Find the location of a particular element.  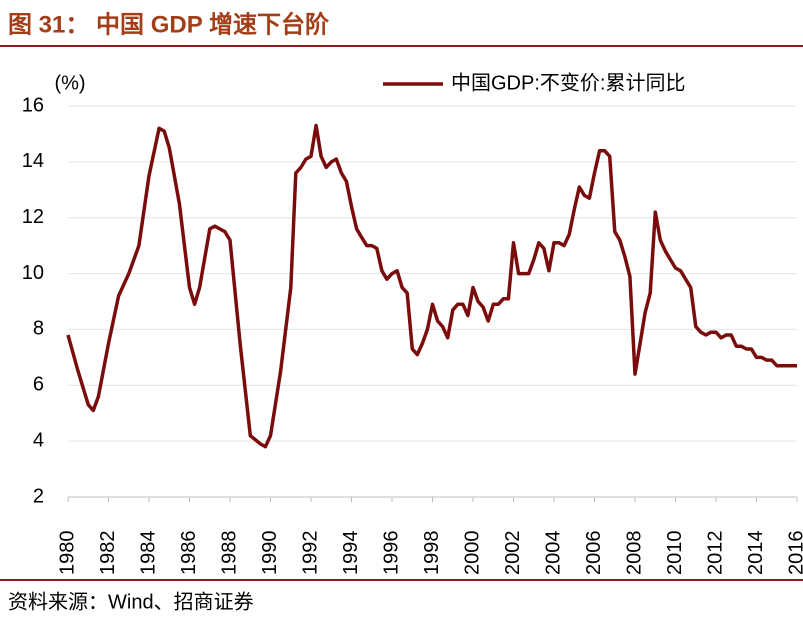

chart-title: 图 31： 中国 GDP 增速下台阶 is located at coordinates (168, 24).